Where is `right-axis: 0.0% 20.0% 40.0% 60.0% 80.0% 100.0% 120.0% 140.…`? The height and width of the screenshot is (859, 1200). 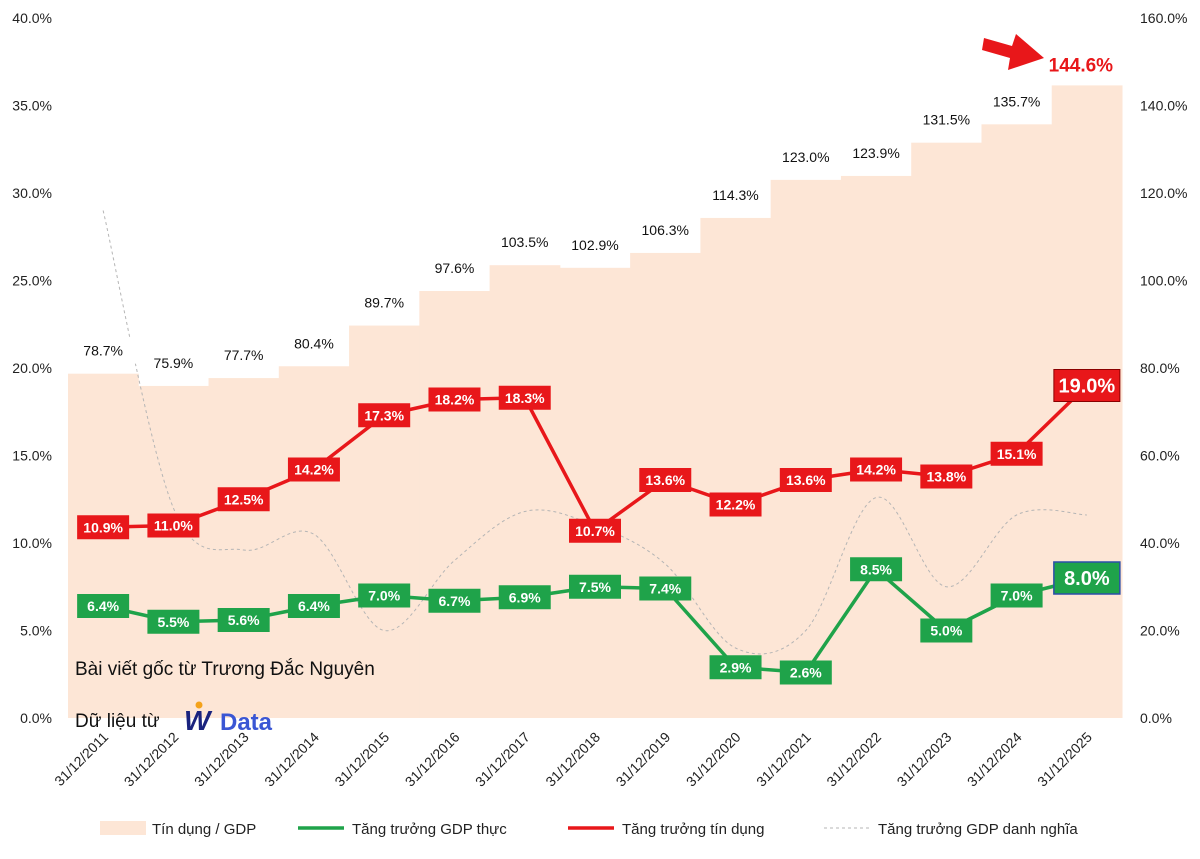
right-axis: 0.0% 20.0% 40.0% 60.0% 80.0% 100.0% 120.0% 140.… is located at coordinates (1163, 368).